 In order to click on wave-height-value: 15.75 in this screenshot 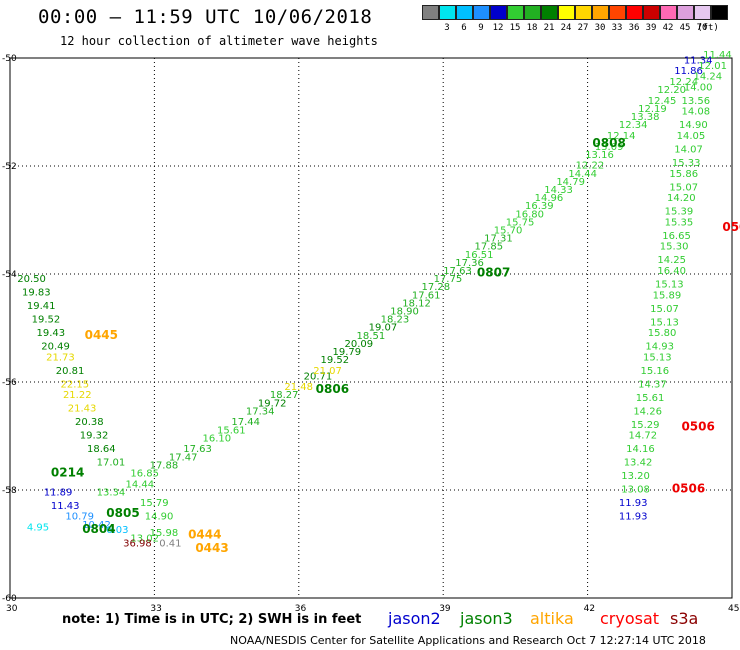, I will do `click(520, 222)`.